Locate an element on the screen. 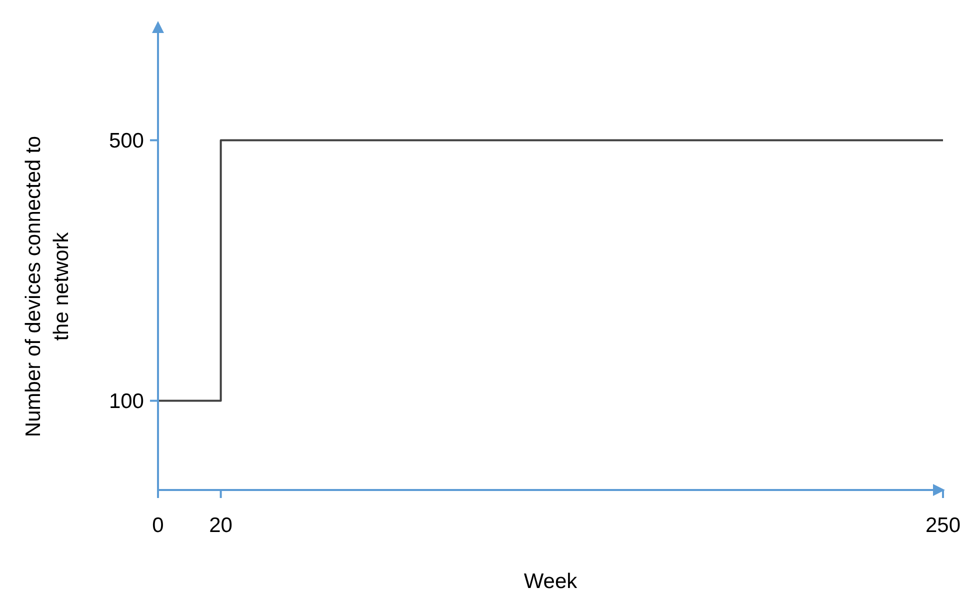 The width and height of the screenshot is (971, 608). y-axis-title: Number of devices connected to the network is located at coordinates (47, 287).